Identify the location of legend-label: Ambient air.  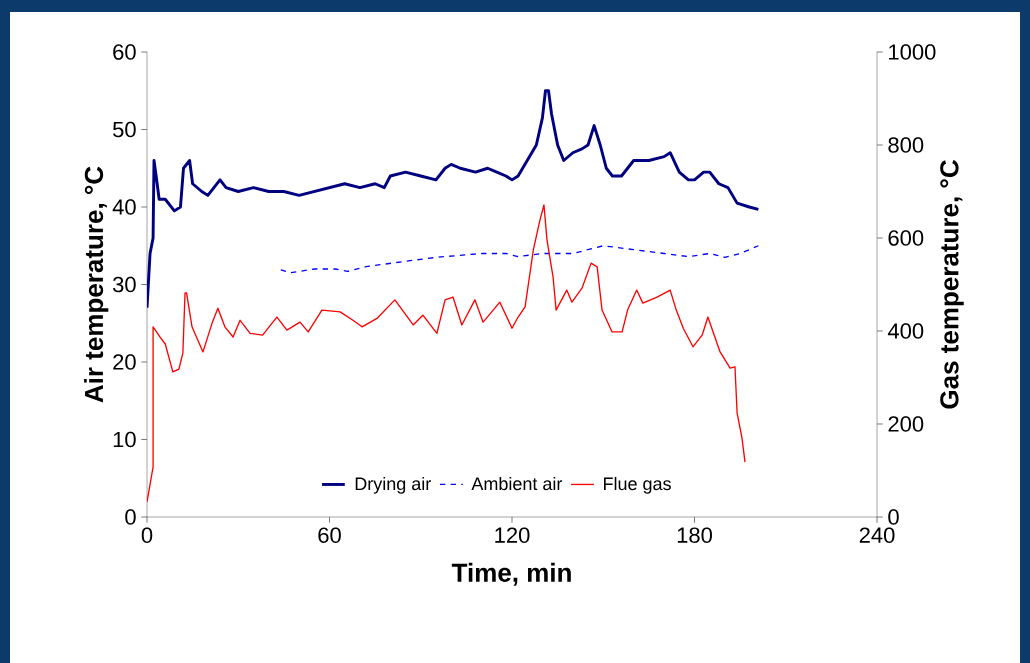
(517, 483).